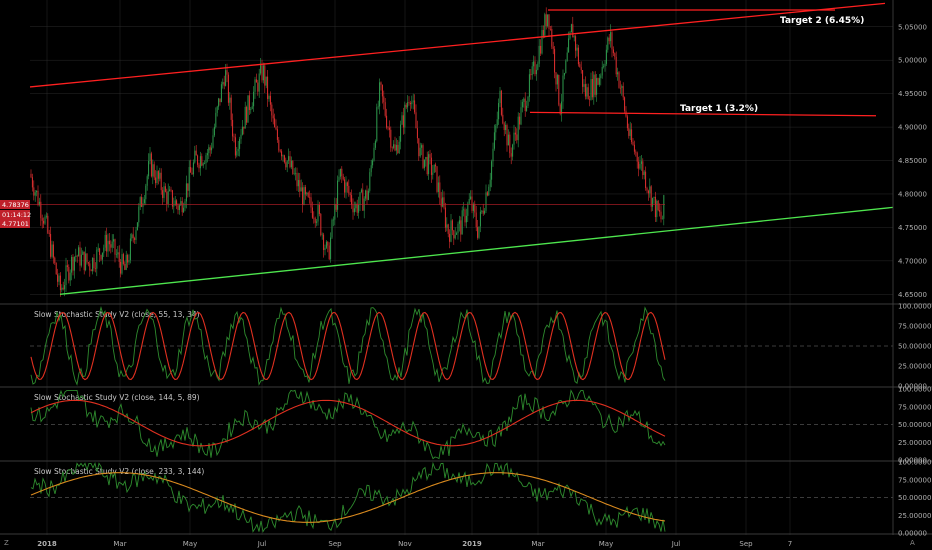 Image resolution: width=932 pixels, height=550 pixels. Describe the element at coordinates (457, 45) in the screenshot. I see `channel-top-line` at that location.